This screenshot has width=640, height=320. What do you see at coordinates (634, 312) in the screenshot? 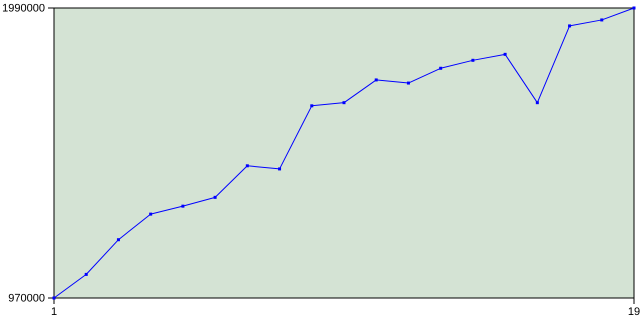
I see `x-tick-label: 19` at bounding box center [634, 312].